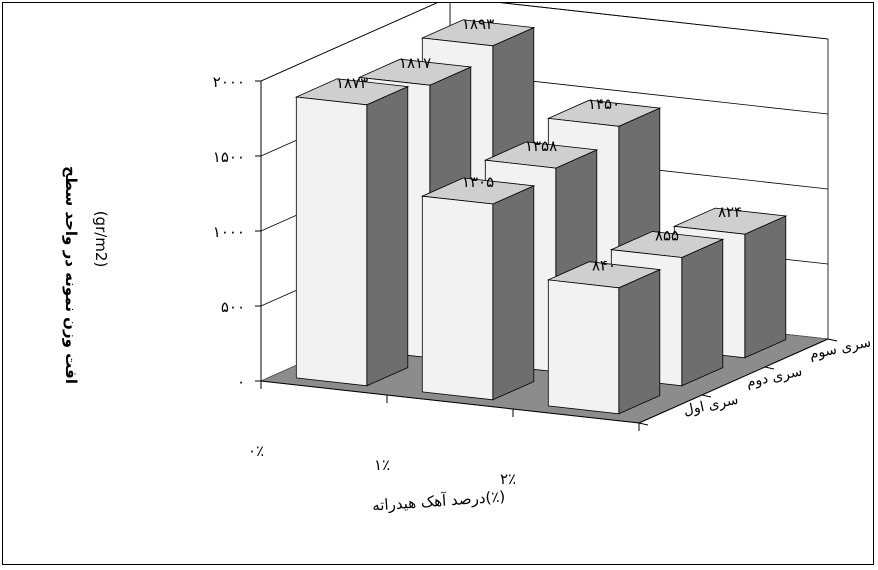 Image resolution: width=878 pixels, height=570 pixels. What do you see at coordinates (450, 402) in the screenshot?
I see `x-axis-line` at bounding box center [450, 402].